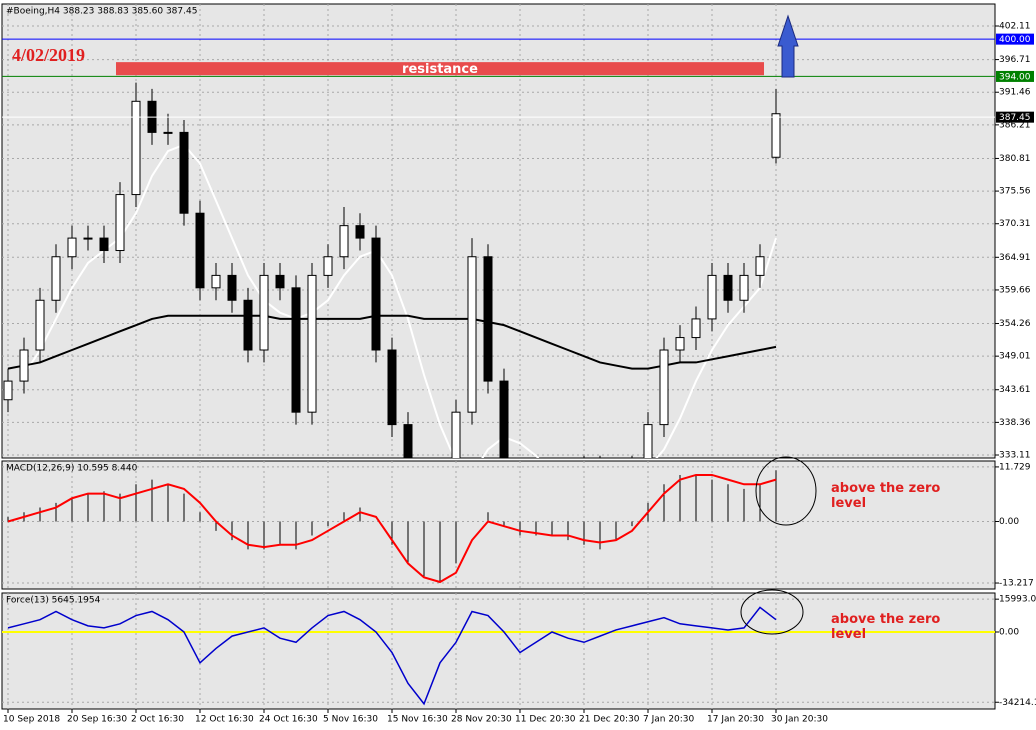  What do you see at coordinates (392, 528) in the screenshot?
I see `signal-line` at bounding box center [392, 528].